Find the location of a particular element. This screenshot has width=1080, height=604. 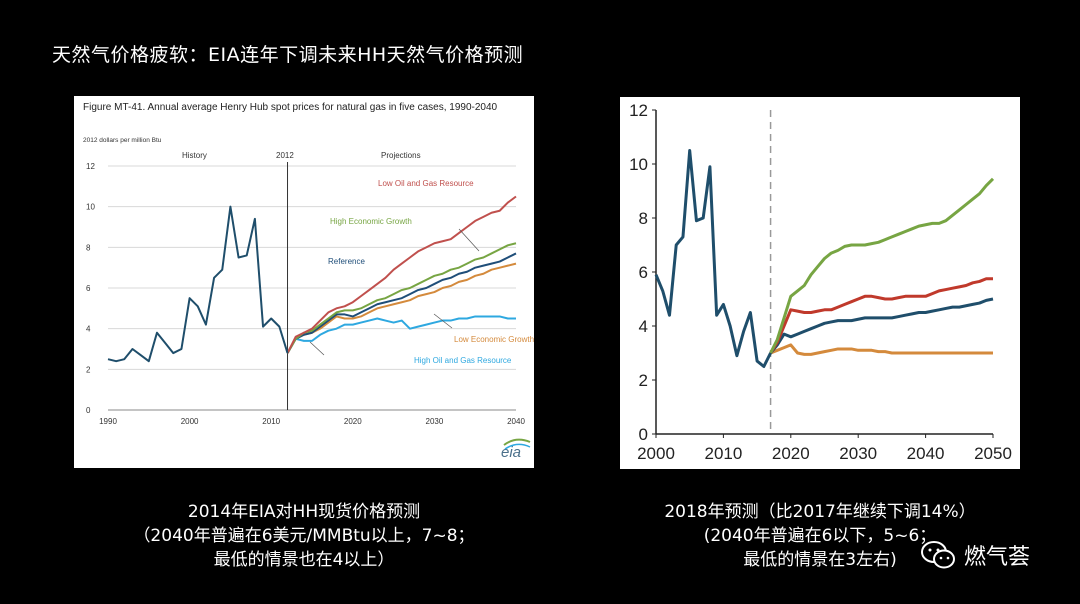

watermark: 燃气荟 is located at coordinates (975, 555).